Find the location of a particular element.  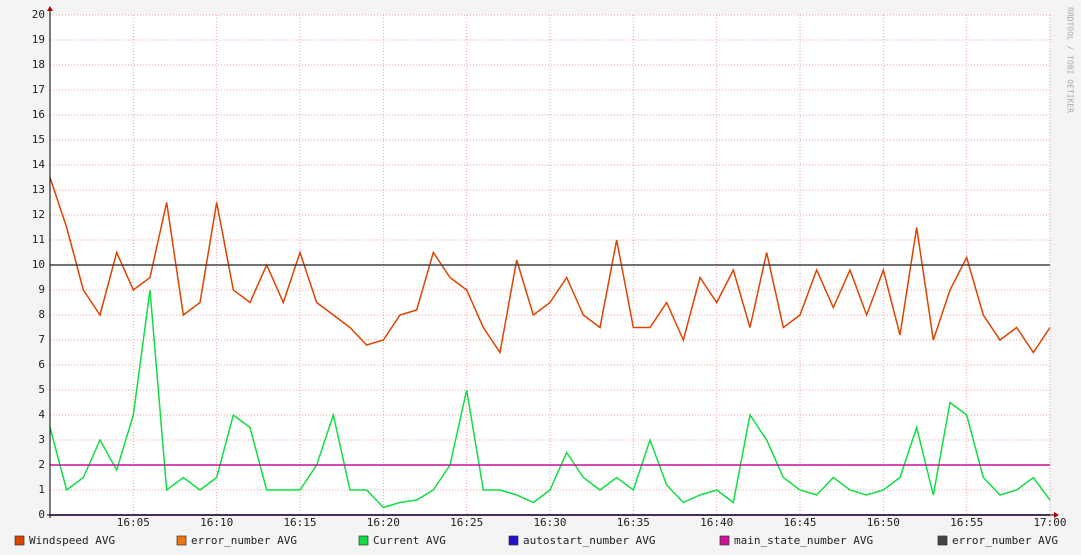

legend-label: Current AVG is located at coordinates (409, 540).